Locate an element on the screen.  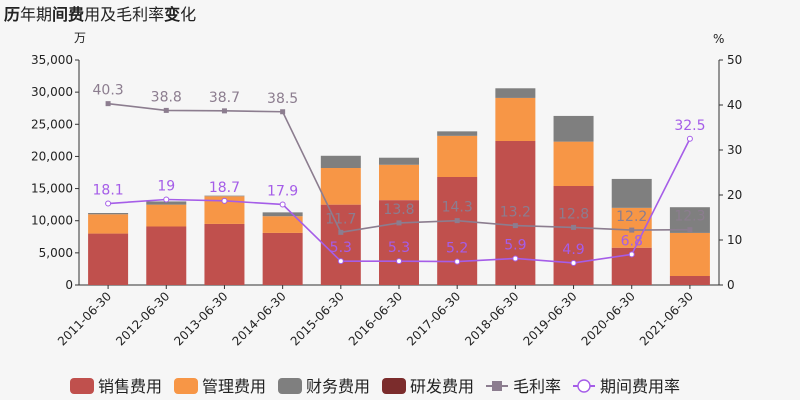
legend-label: 销售费用 is located at coordinates (130, 386).